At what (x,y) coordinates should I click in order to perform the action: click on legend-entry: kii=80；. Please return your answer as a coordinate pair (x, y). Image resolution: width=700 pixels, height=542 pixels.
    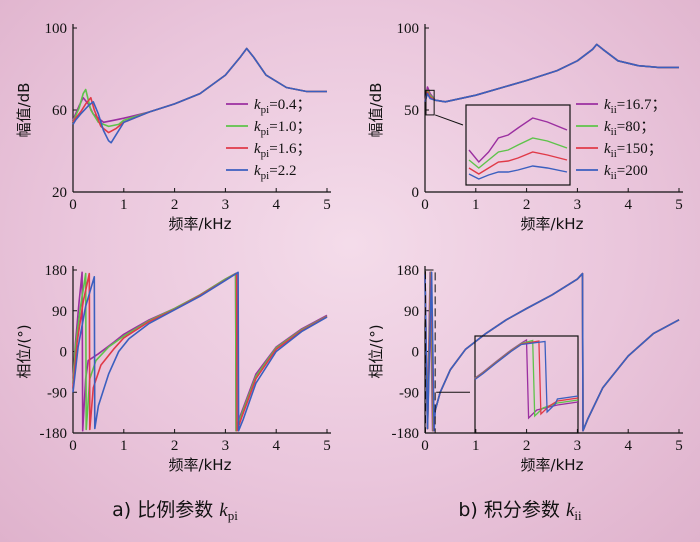
    Looking at the image, I should click on (629, 128).